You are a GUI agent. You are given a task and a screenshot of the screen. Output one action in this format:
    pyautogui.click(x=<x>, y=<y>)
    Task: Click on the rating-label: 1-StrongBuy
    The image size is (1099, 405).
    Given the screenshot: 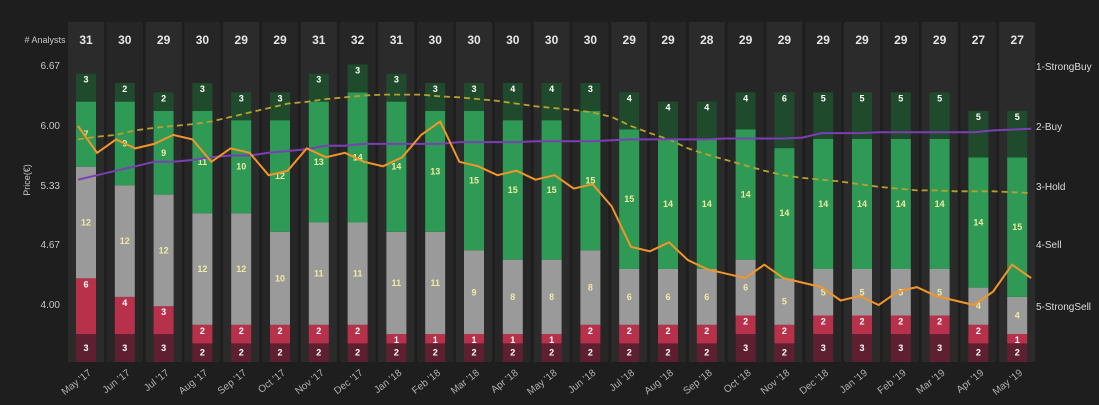 What is the action you would take?
    pyautogui.click(x=1064, y=67)
    